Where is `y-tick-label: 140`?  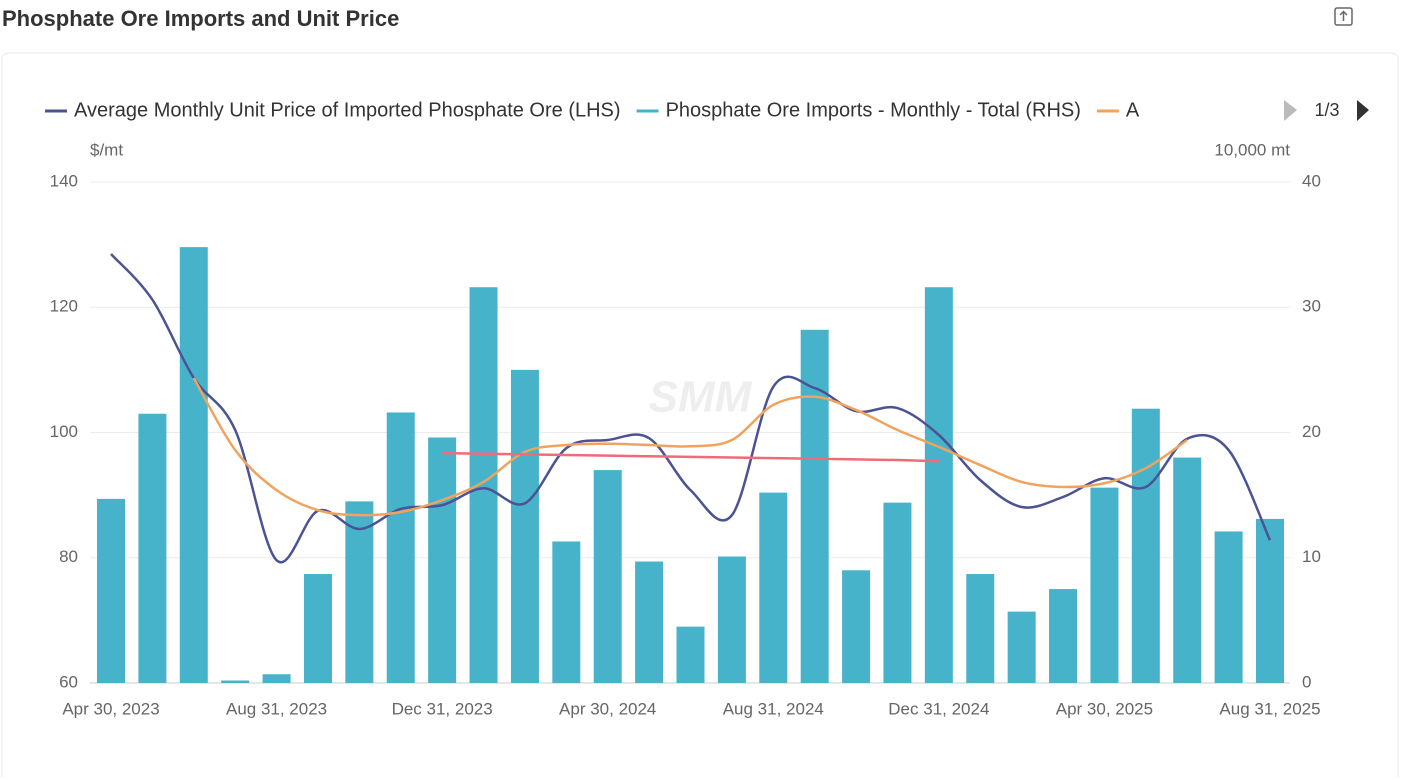
y-tick-label: 140 is located at coordinates (64, 180).